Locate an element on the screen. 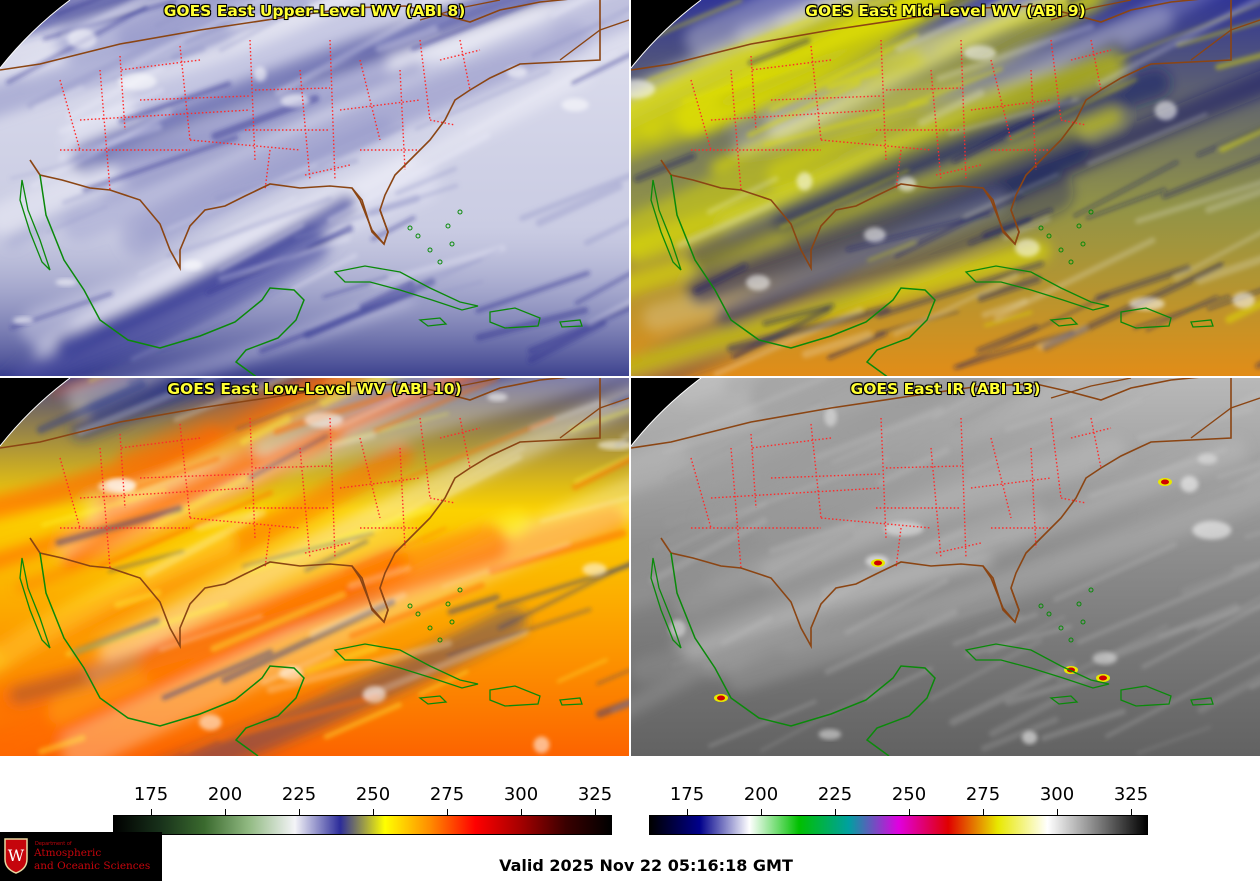 This screenshot has width=1260, height=881. panel-title: GOES East IR (ABI 13) is located at coordinates (945, 389).